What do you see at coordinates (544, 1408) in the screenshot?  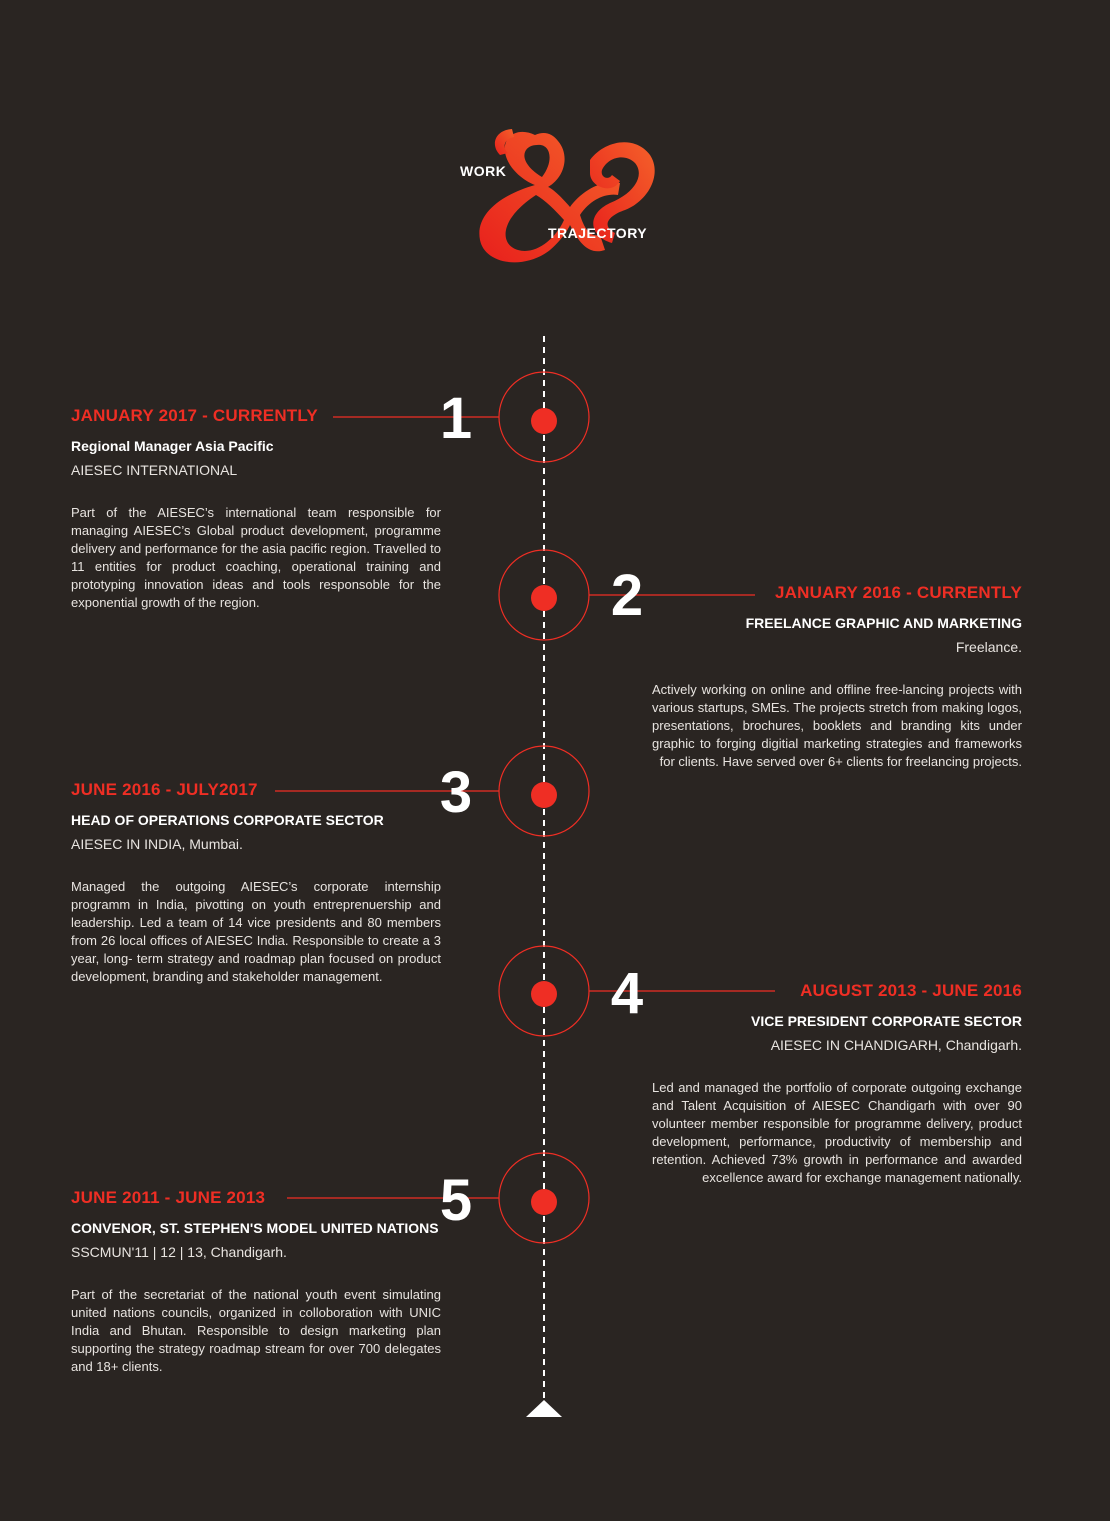 I see `timeline-arrow-icon` at bounding box center [544, 1408].